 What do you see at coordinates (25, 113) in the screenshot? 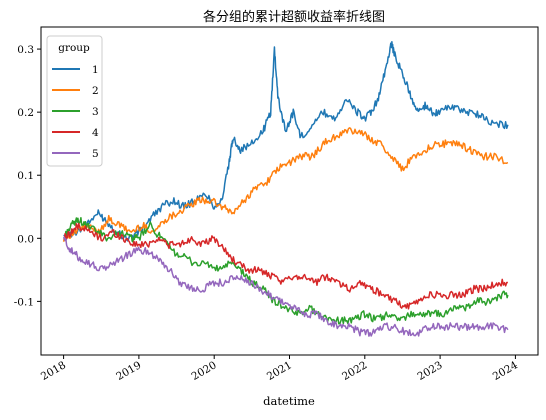
I see `y-tick-label: 0.2` at bounding box center [25, 113].